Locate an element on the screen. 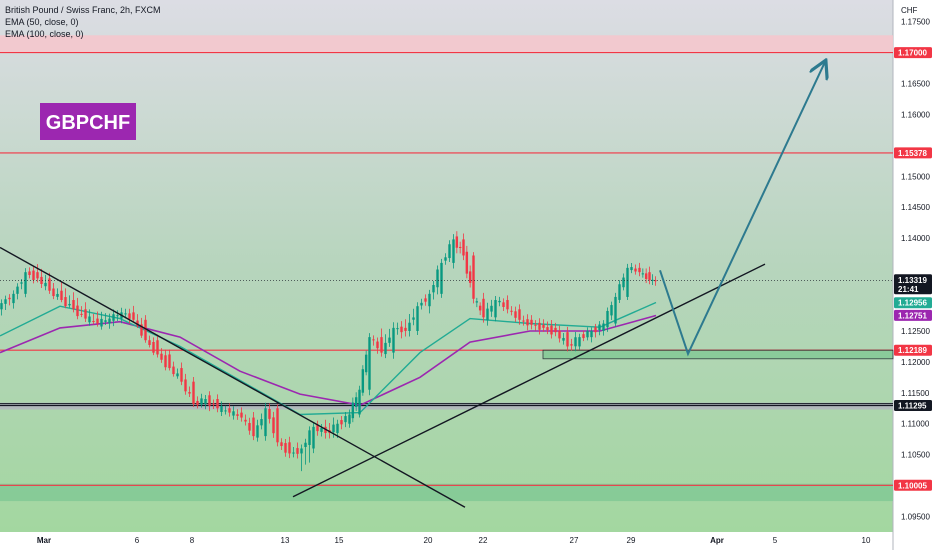 This screenshot has height=550, width=932. legend-symbol: British Pound / Swiss Franc, 2h, FXCM is located at coordinates (83, 10).